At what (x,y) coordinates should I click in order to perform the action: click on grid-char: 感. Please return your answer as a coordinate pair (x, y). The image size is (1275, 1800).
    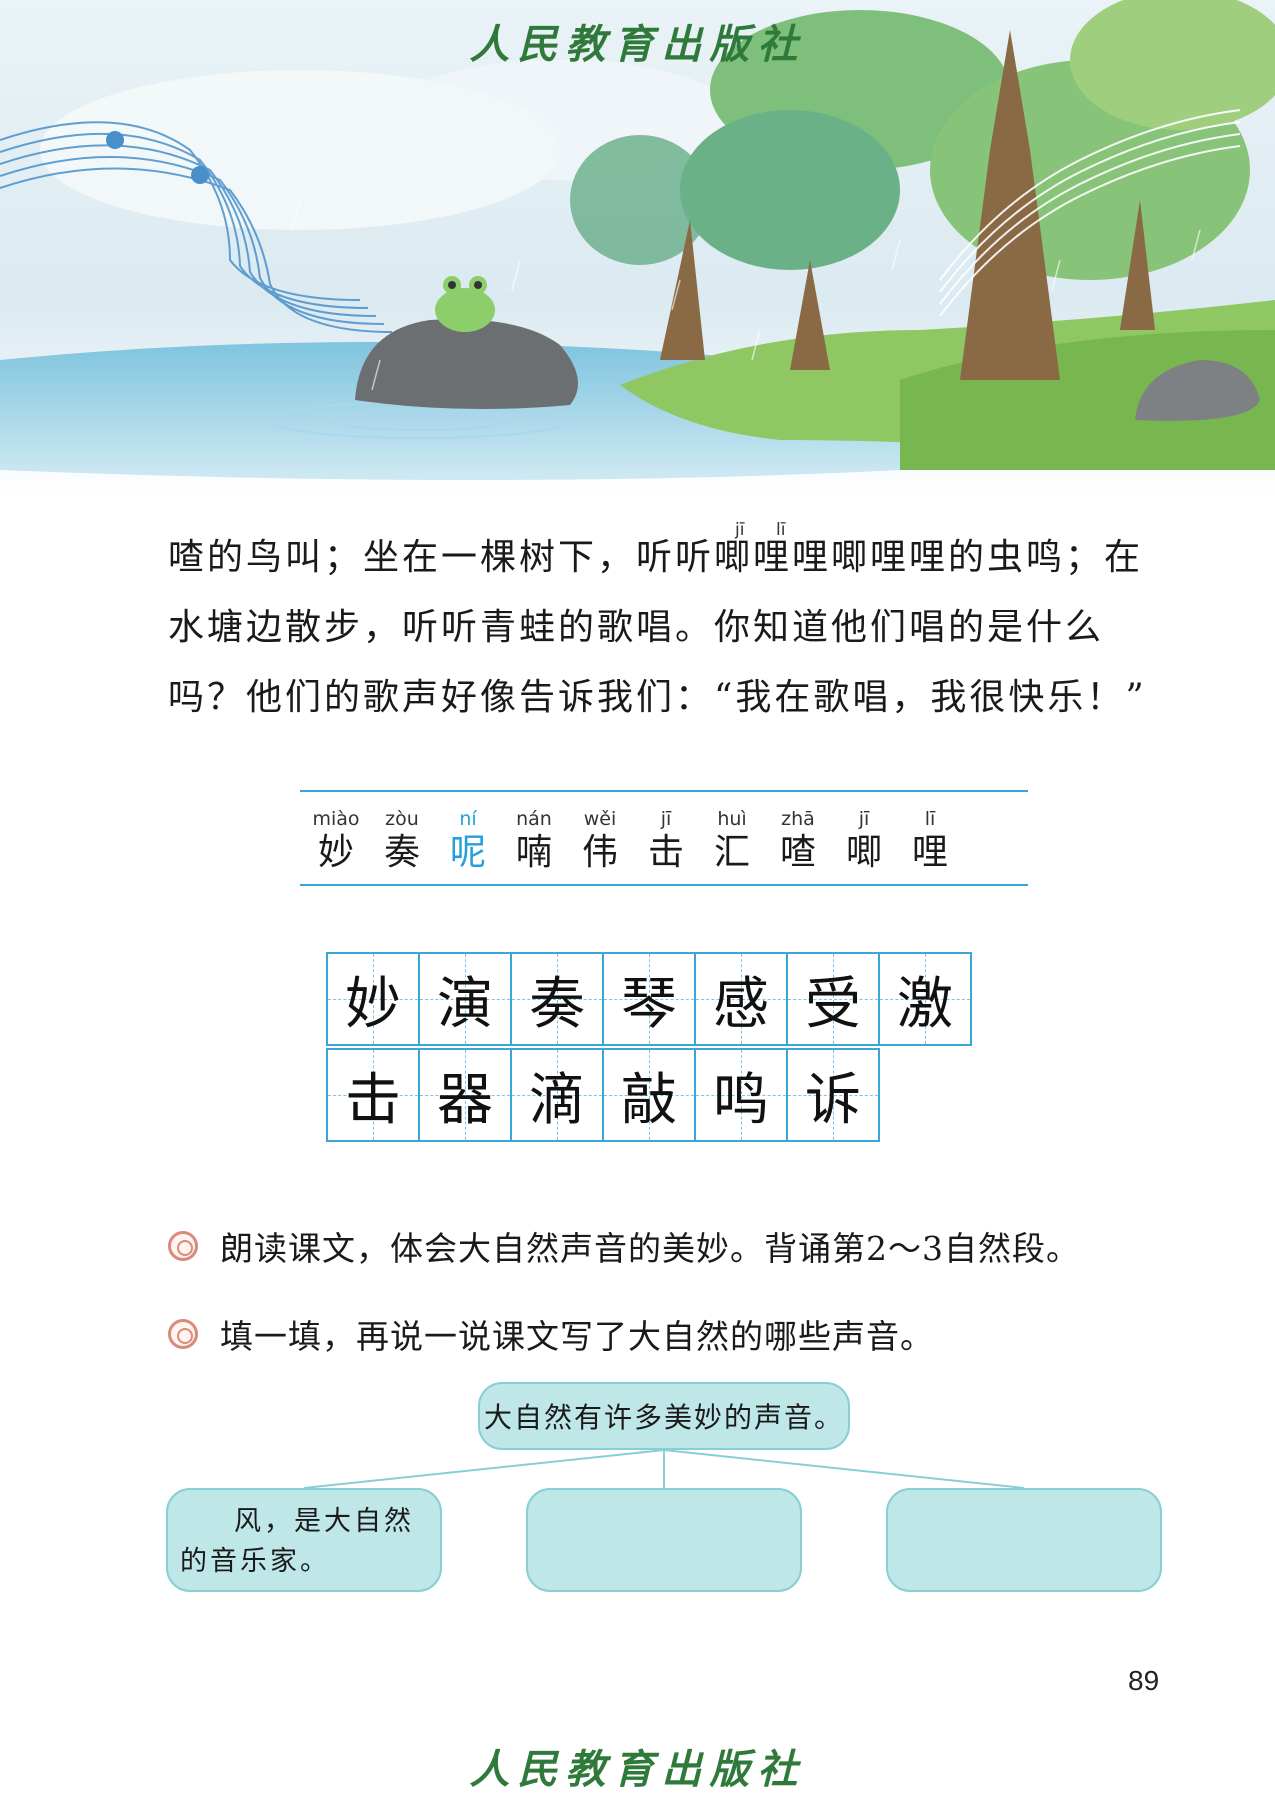
    Looking at the image, I should click on (741, 1004).